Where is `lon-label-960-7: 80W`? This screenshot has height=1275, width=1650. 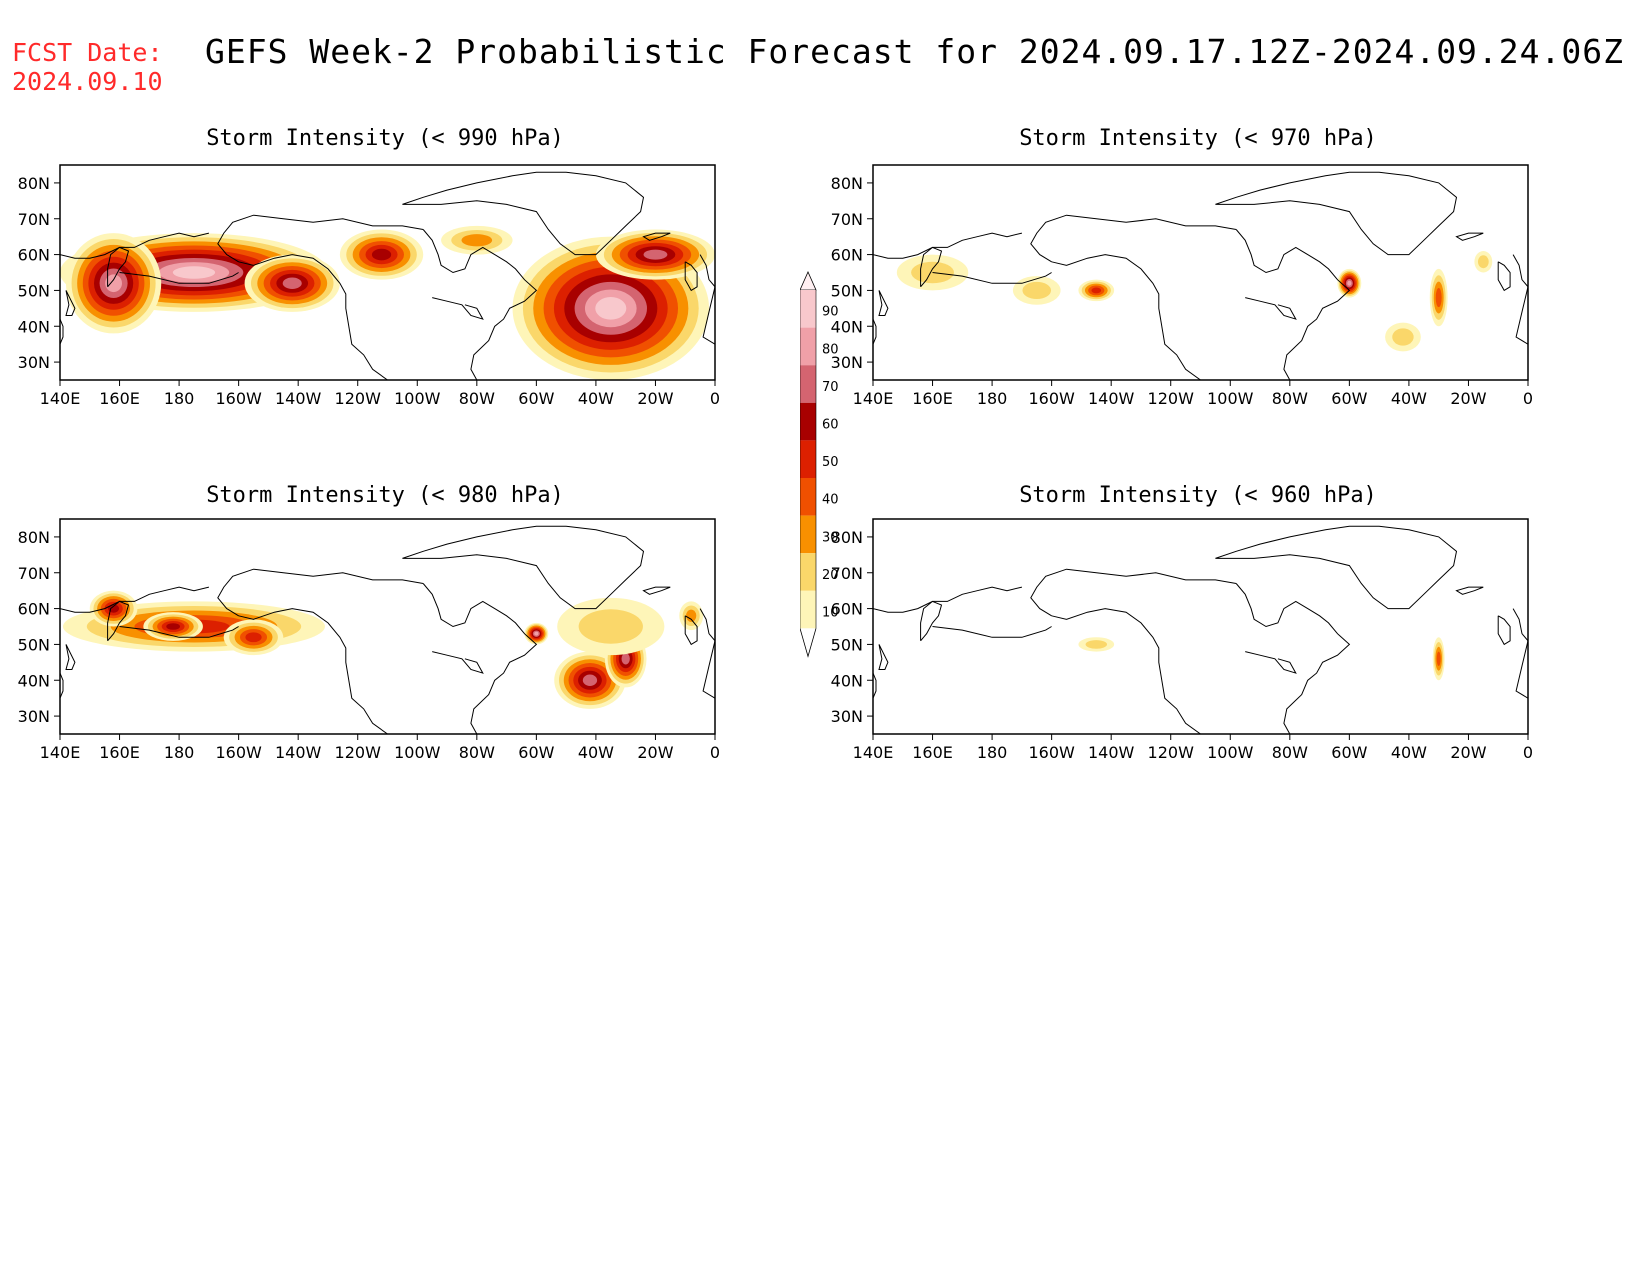 lon-label-960-7: 80W is located at coordinates (1290, 752).